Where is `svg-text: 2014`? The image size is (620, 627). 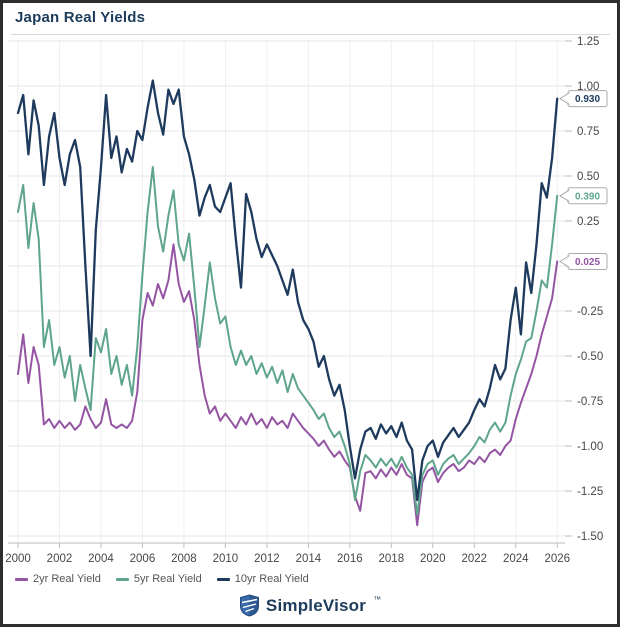
svg-text: 2014 is located at coordinates (309, 559).